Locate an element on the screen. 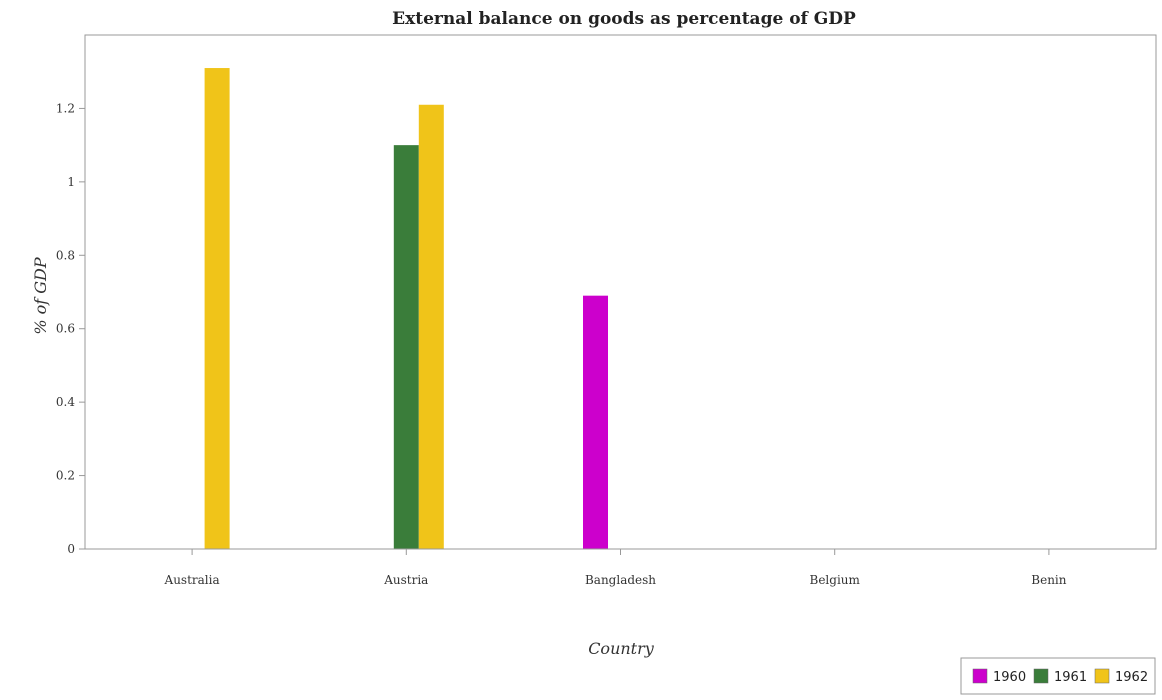 The height and width of the screenshot is (700, 1162). x-tick-label: Australia is located at coordinates (192, 580).